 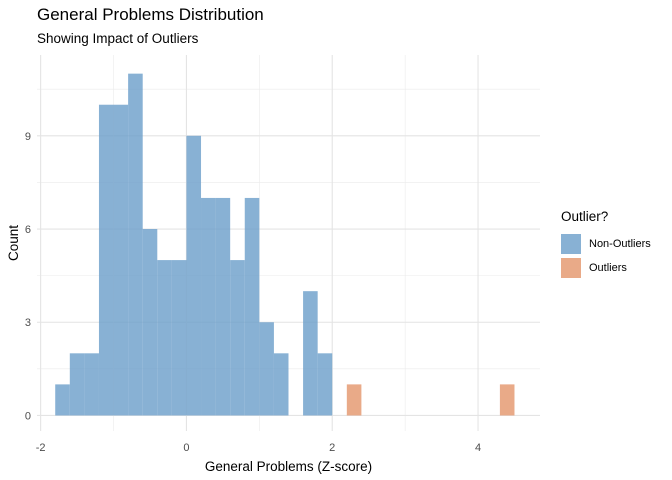 I want to click on y-axis-title: Count, so click(x=13, y=243).